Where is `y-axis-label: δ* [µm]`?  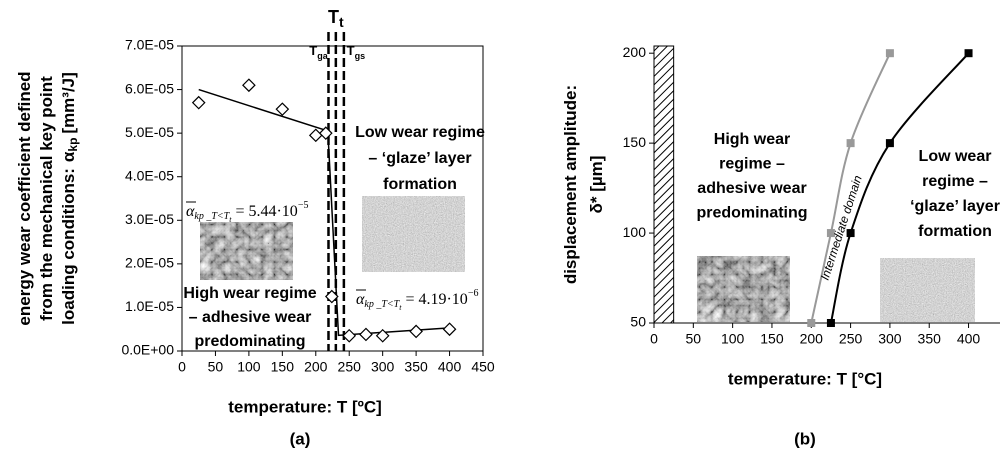
y-axis-label: δ* [µm] is located at coordinates (596, 185).